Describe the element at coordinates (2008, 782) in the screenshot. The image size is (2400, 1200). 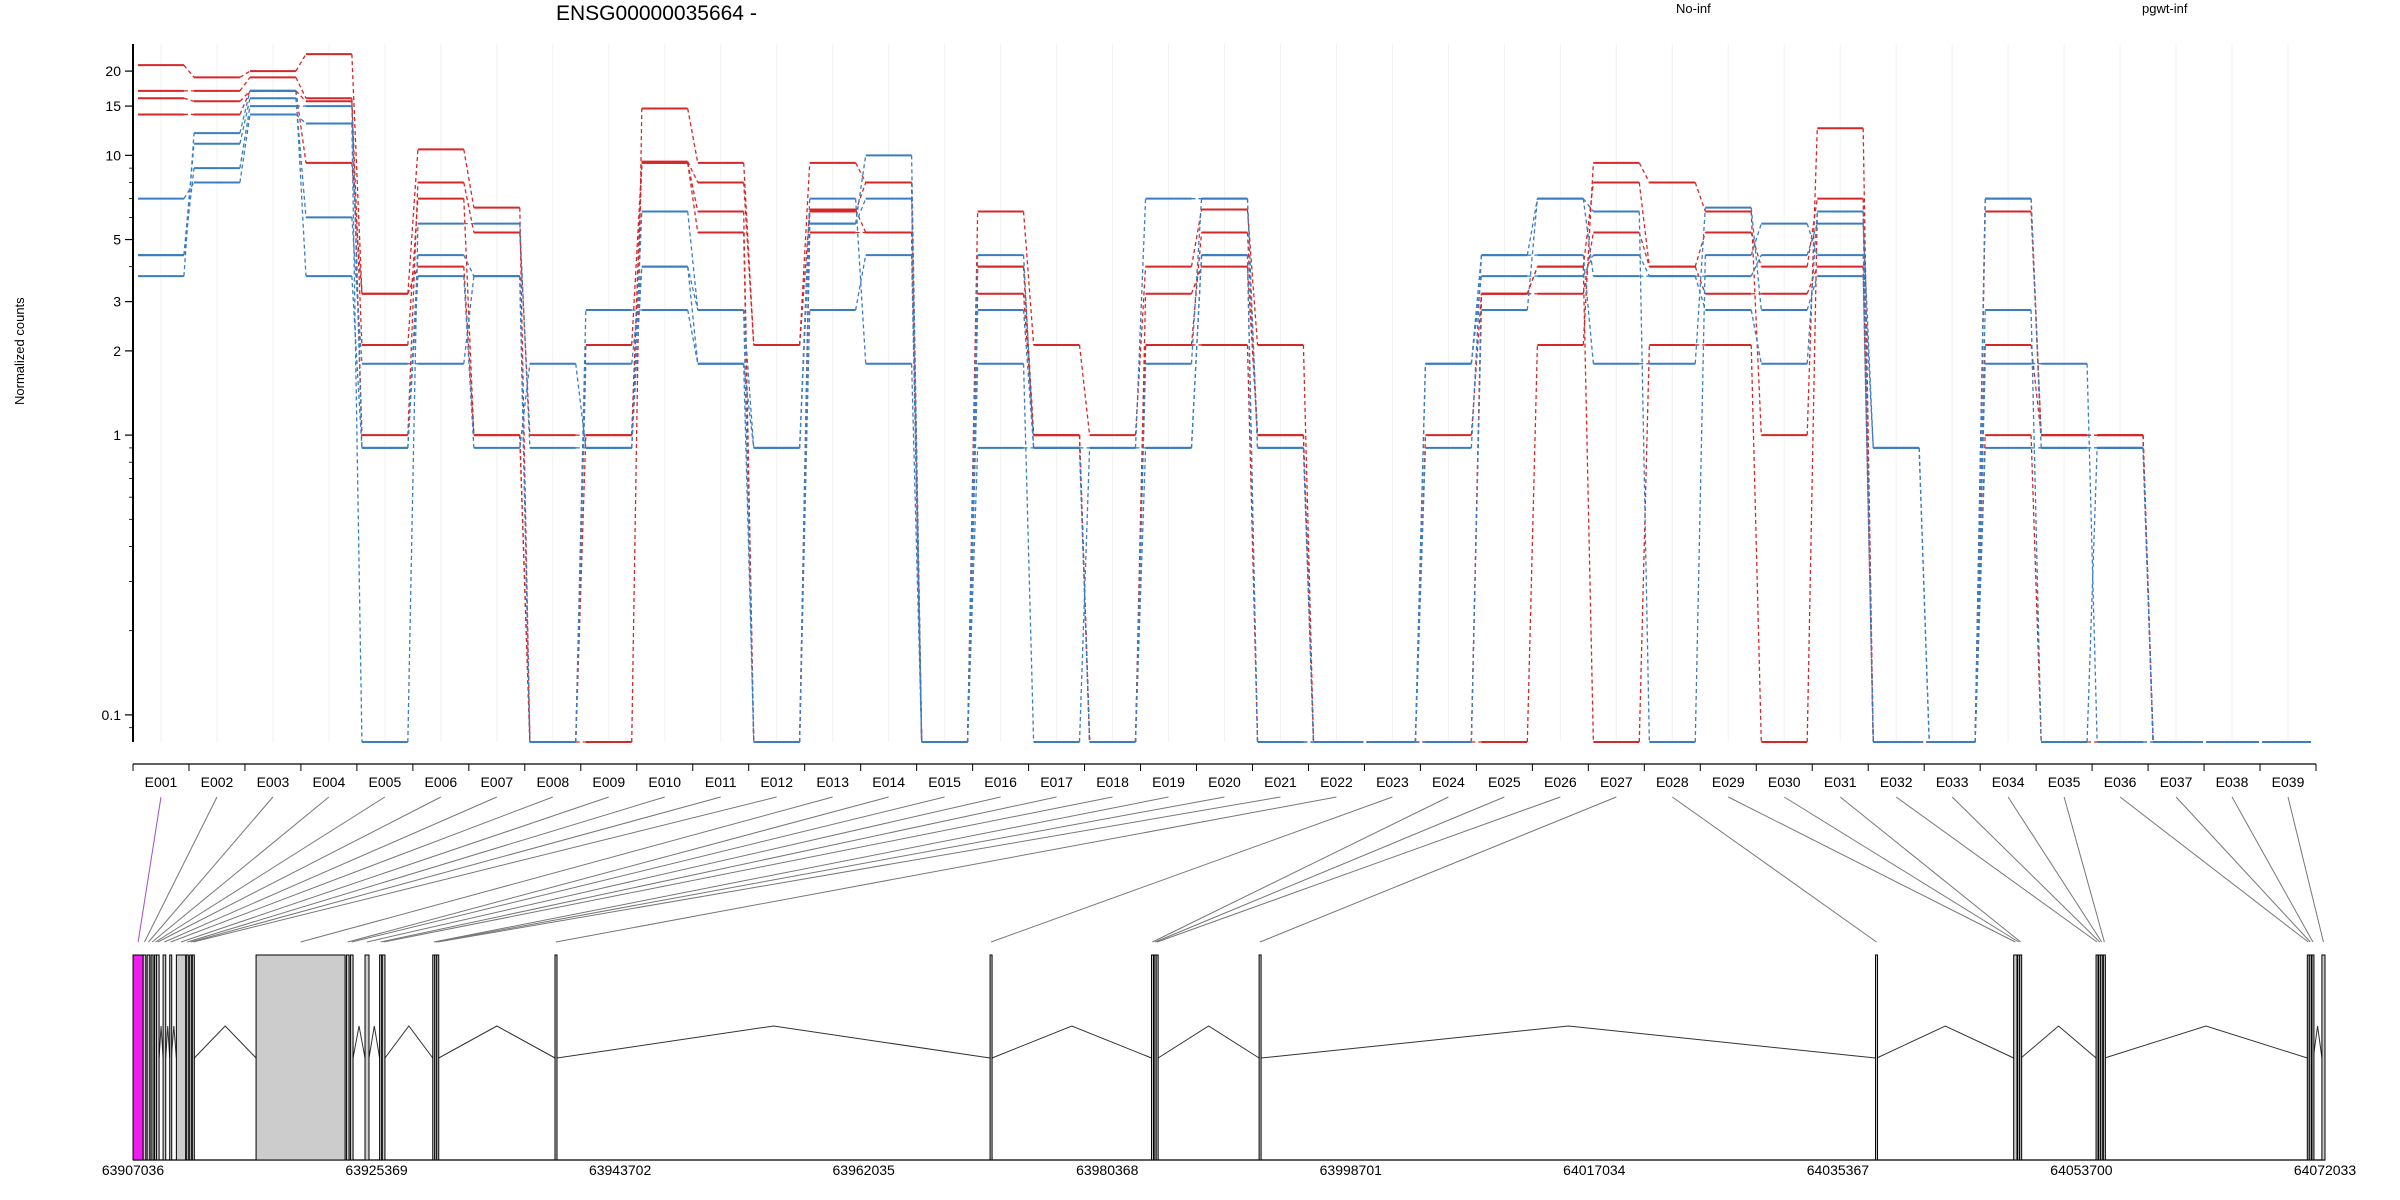
I see `x-tick-label-E034: E034` at that location.